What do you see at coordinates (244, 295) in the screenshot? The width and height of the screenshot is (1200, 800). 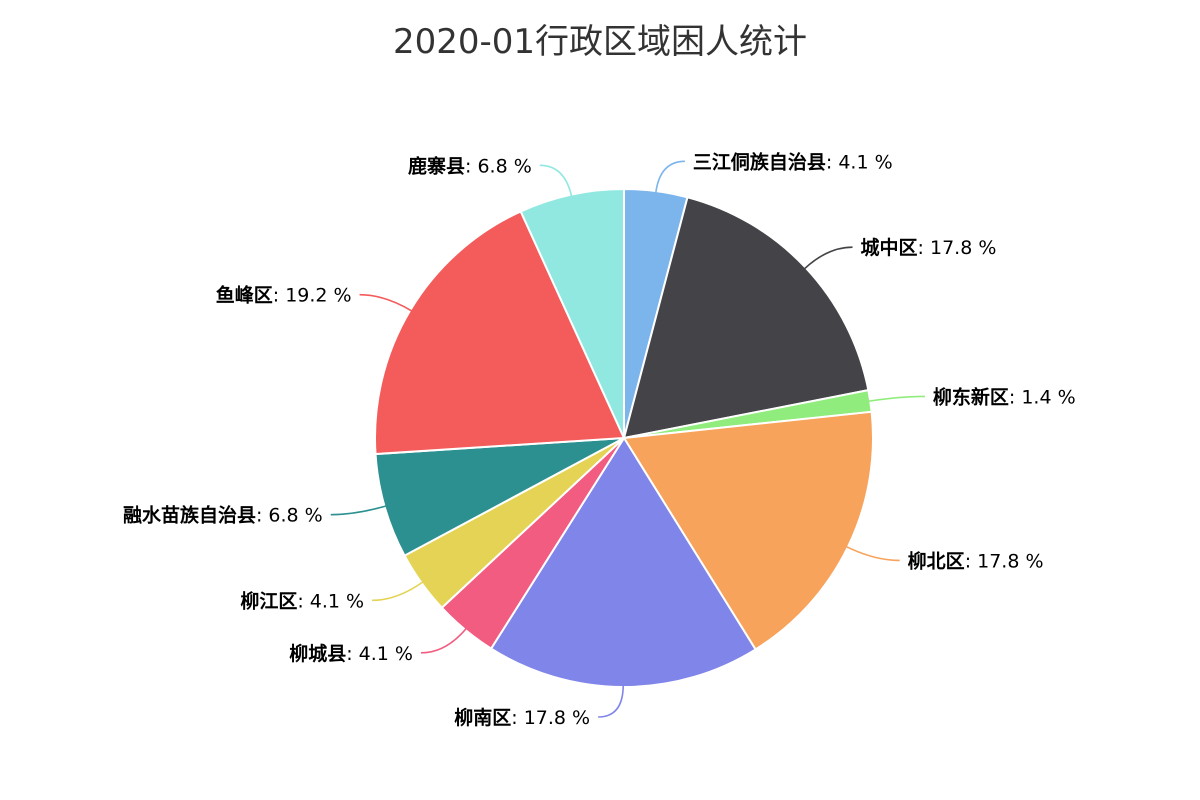 I see `slice-label-name: 鱼峰区` at bounding box center [244, 295].